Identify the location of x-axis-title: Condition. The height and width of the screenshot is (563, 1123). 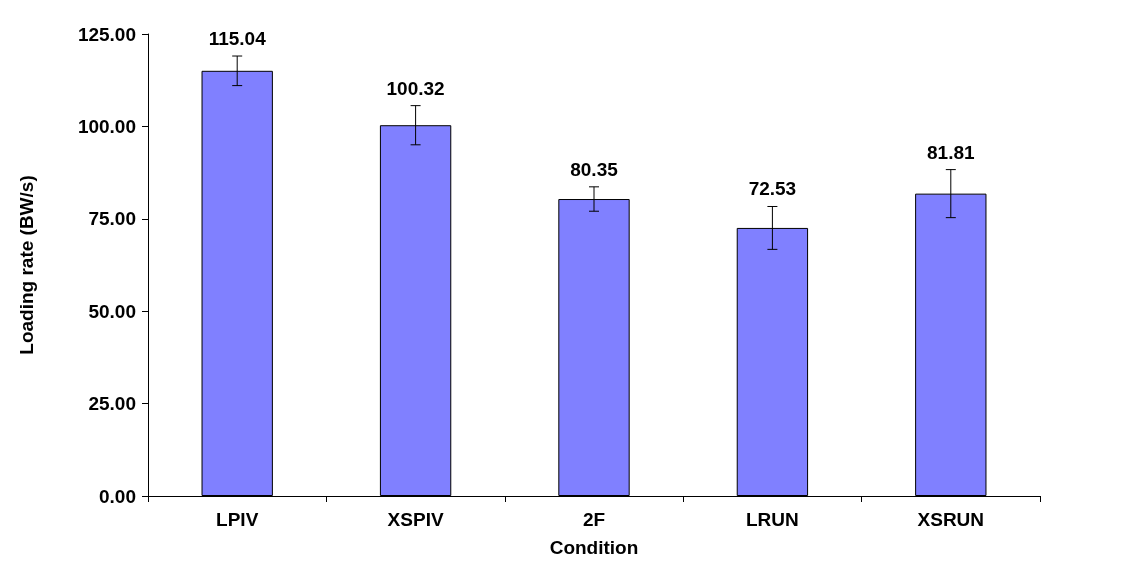
(594, 547).